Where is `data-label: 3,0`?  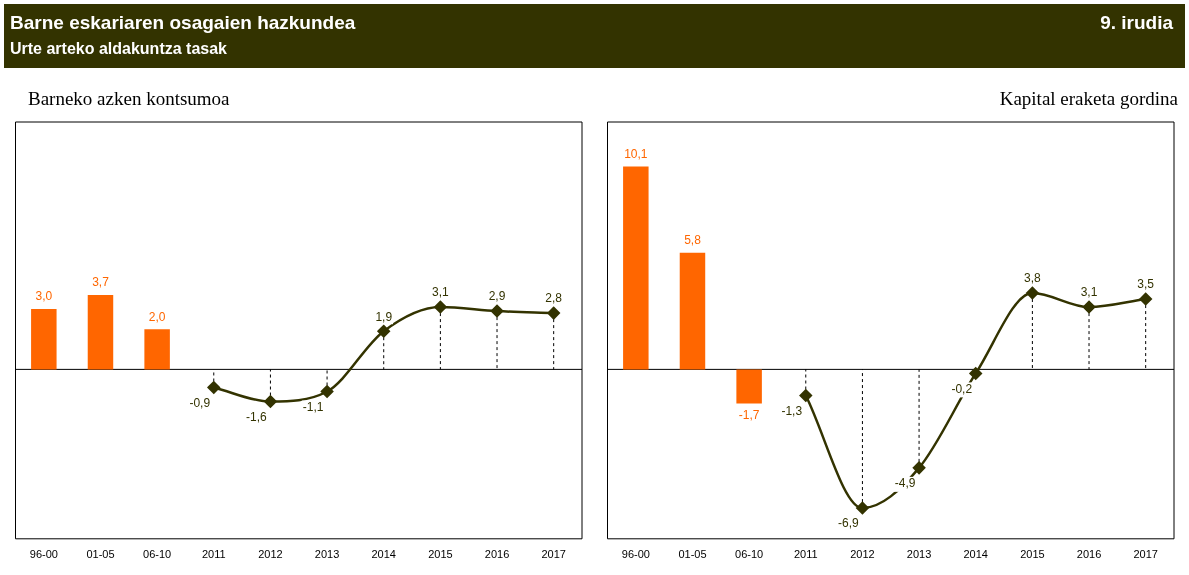
data-label: 3,0 is located at coordinates (44, 296).